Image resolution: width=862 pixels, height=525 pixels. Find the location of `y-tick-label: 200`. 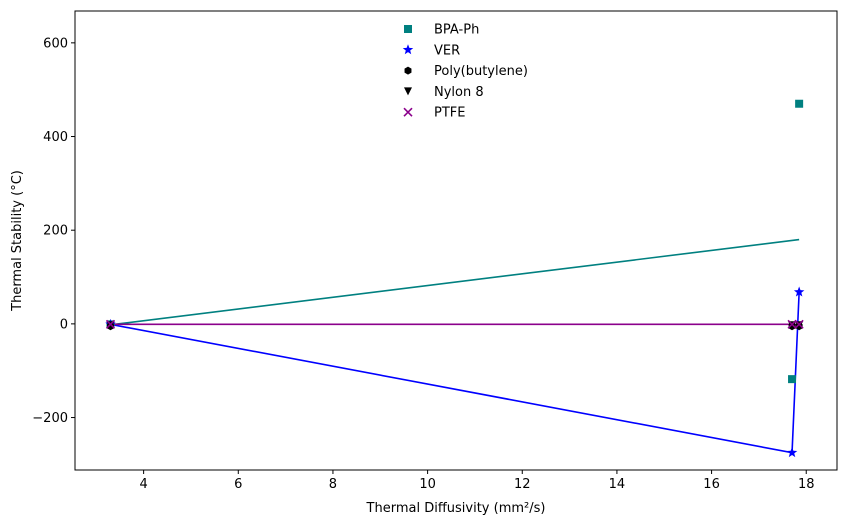

y-tick-label: 200 is located at coordinates (55, 231).